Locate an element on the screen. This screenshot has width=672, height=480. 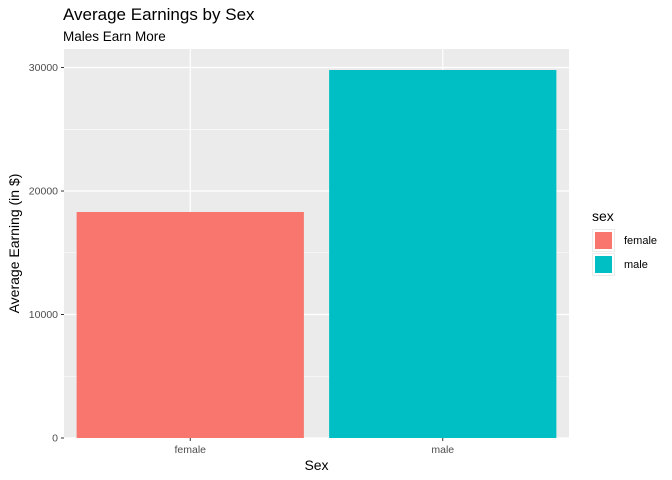
x-tick-label: female is located at coordinates (190, 450).